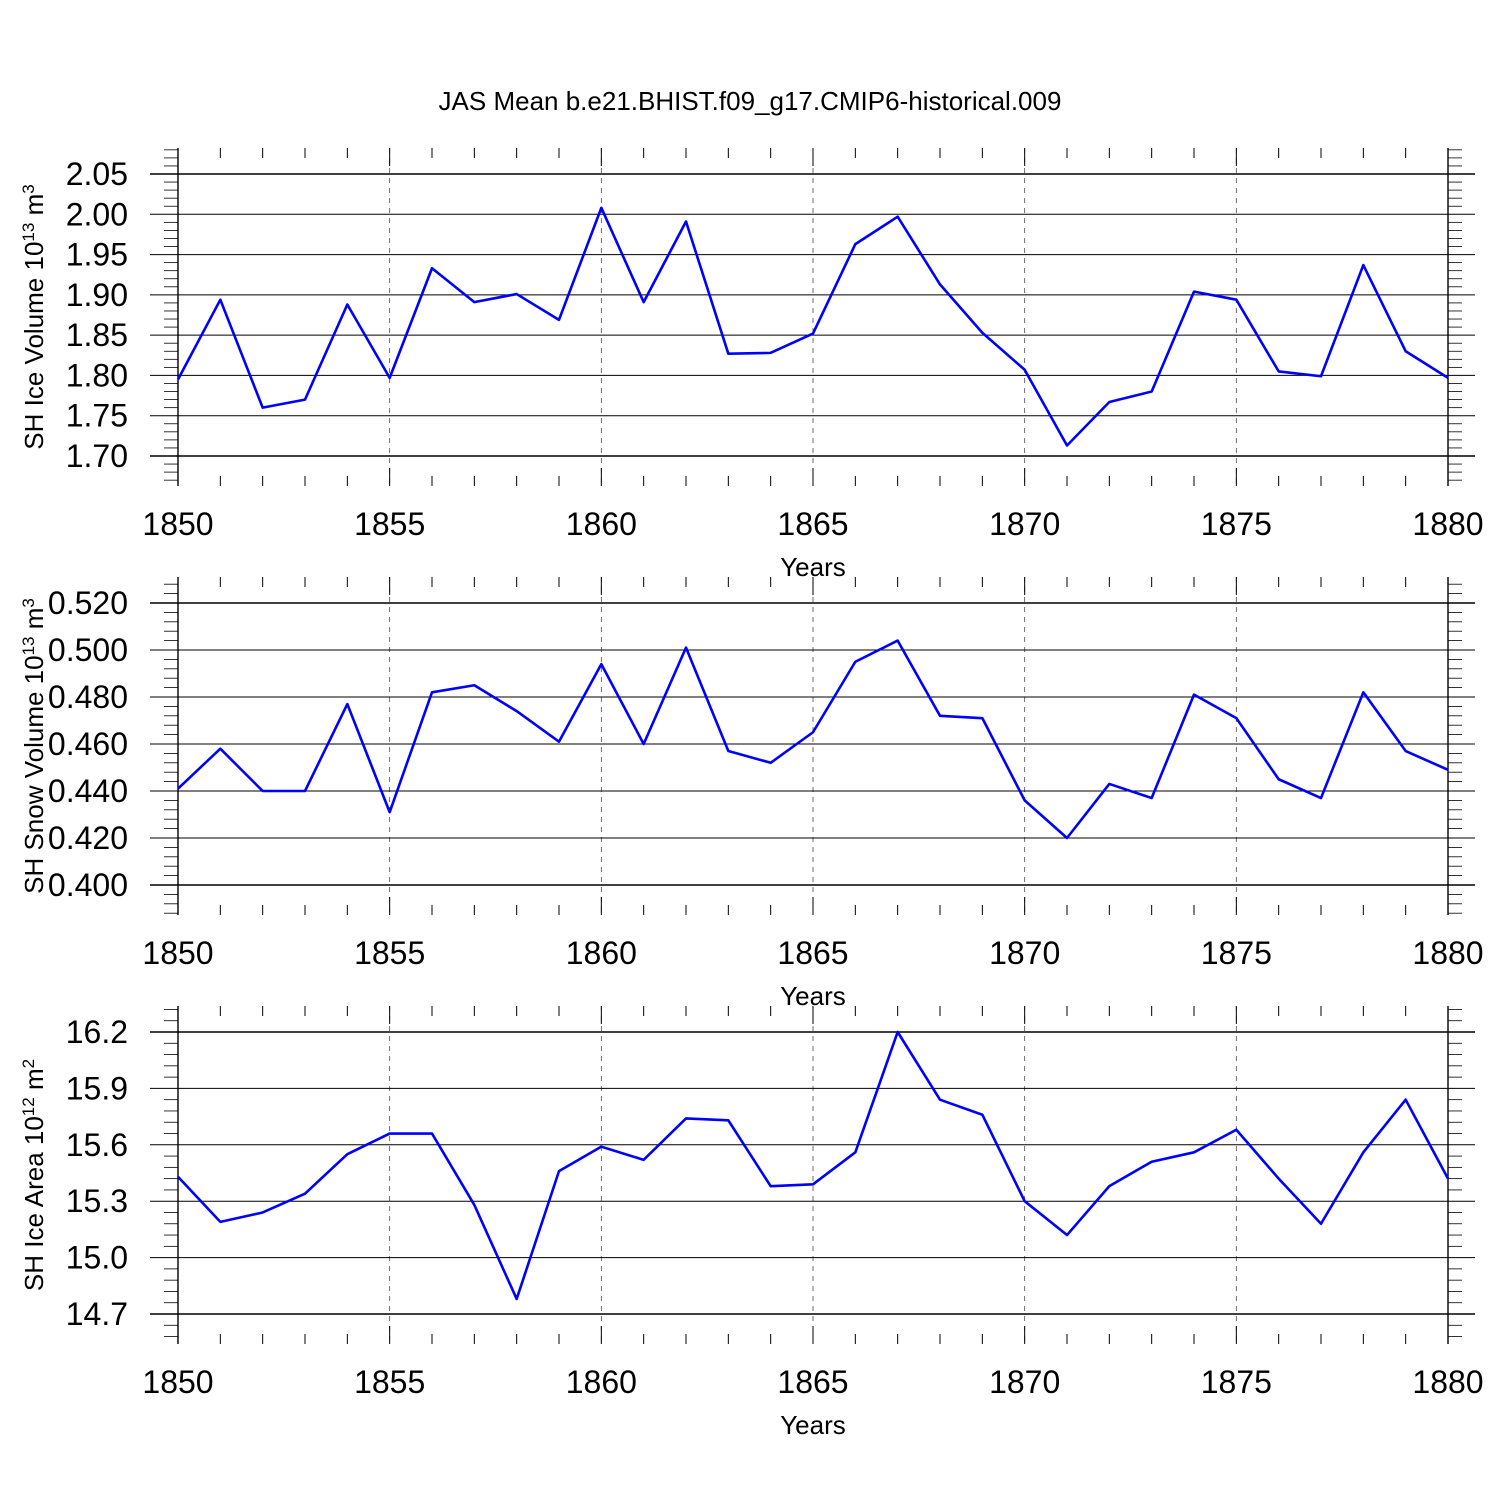 This screenshot has height=1500, width=1500. I want to click on y-tick-label: 1.80, so click(97, 375).